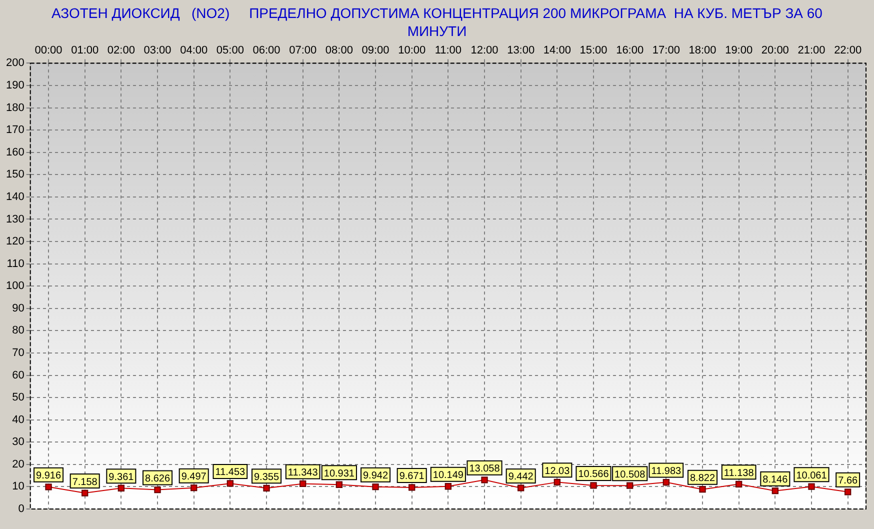 This screenshot has height=529, width=874. What do you see at coordinates (812, 50) in the screenshot?
I see `x-tick-label: 21:00` at bounding box center [812, 50].